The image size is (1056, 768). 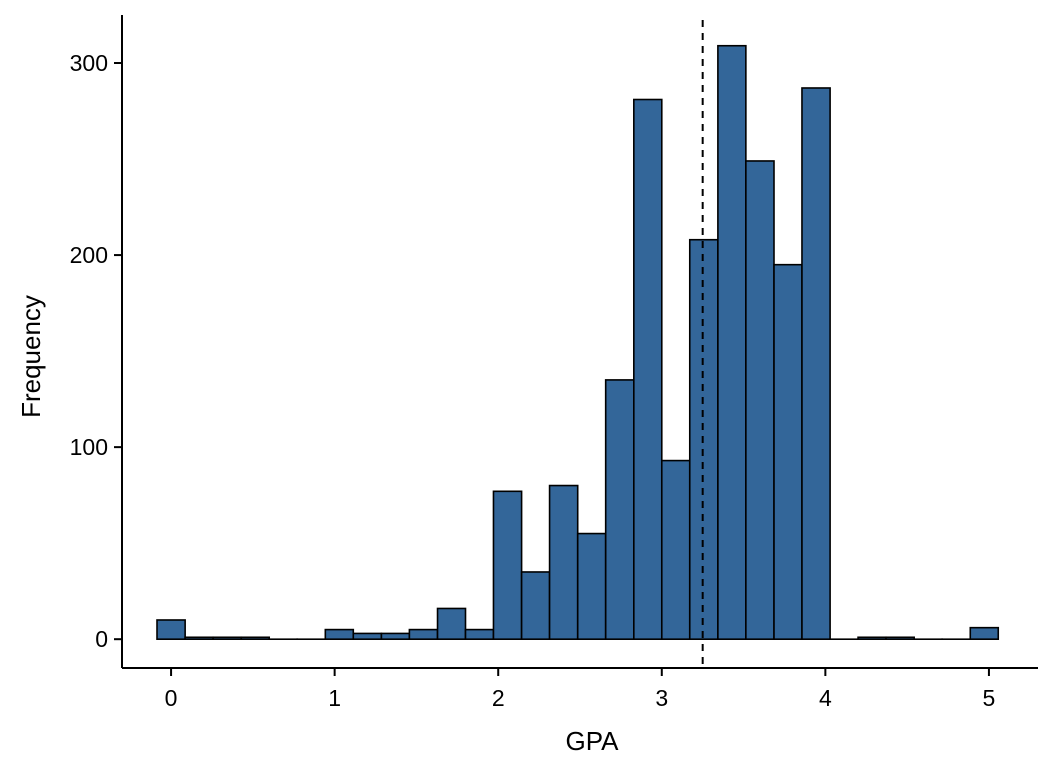 I want to click on y-tick-label-200: 200, so click(x=89, y=255).